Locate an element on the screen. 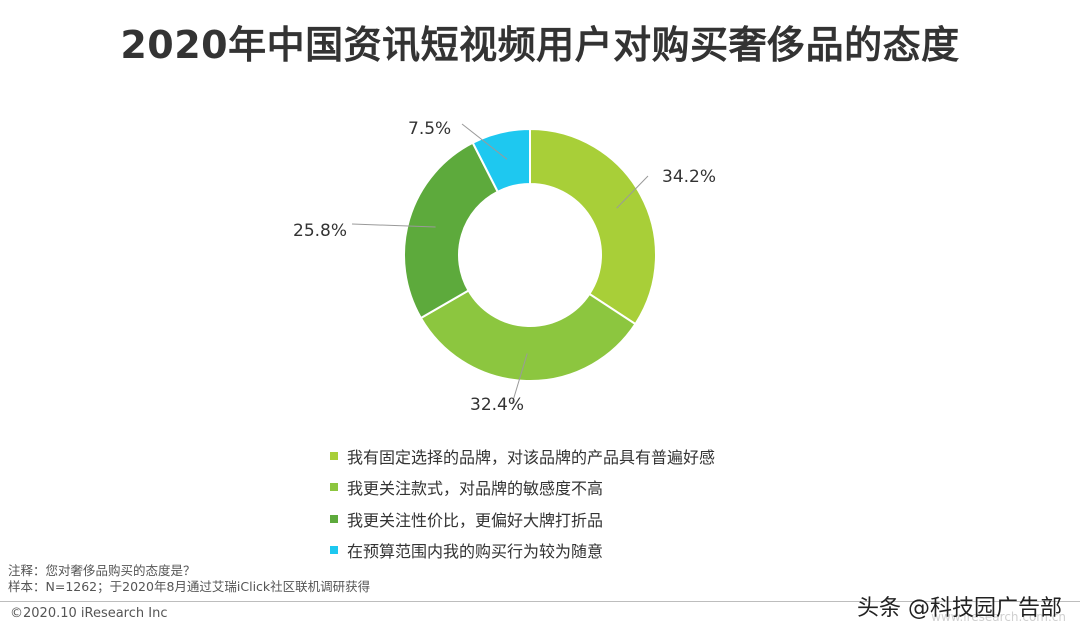 This screenshot has height=635, width=1080. legend-item: 在预算范围内我的购买行为较为随意 is located at coordinates (522, 551).